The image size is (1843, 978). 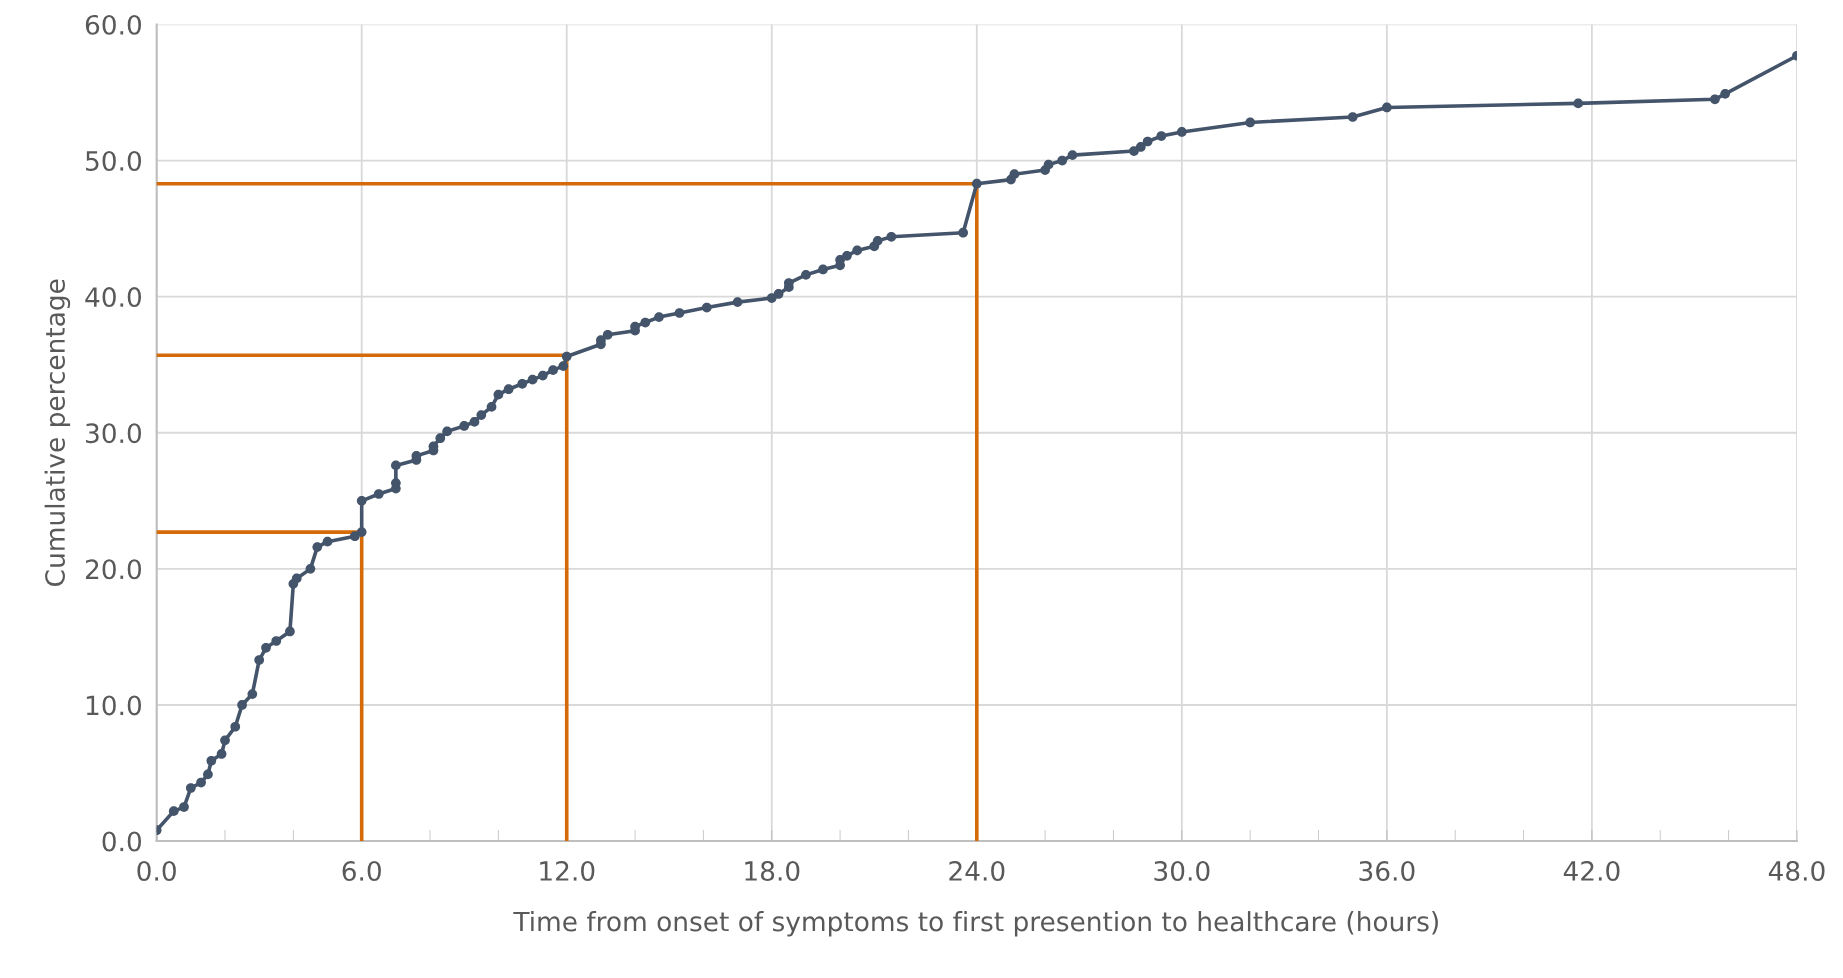 I want to click on x-tick-label: 0.0, so click(x=156, y=870).